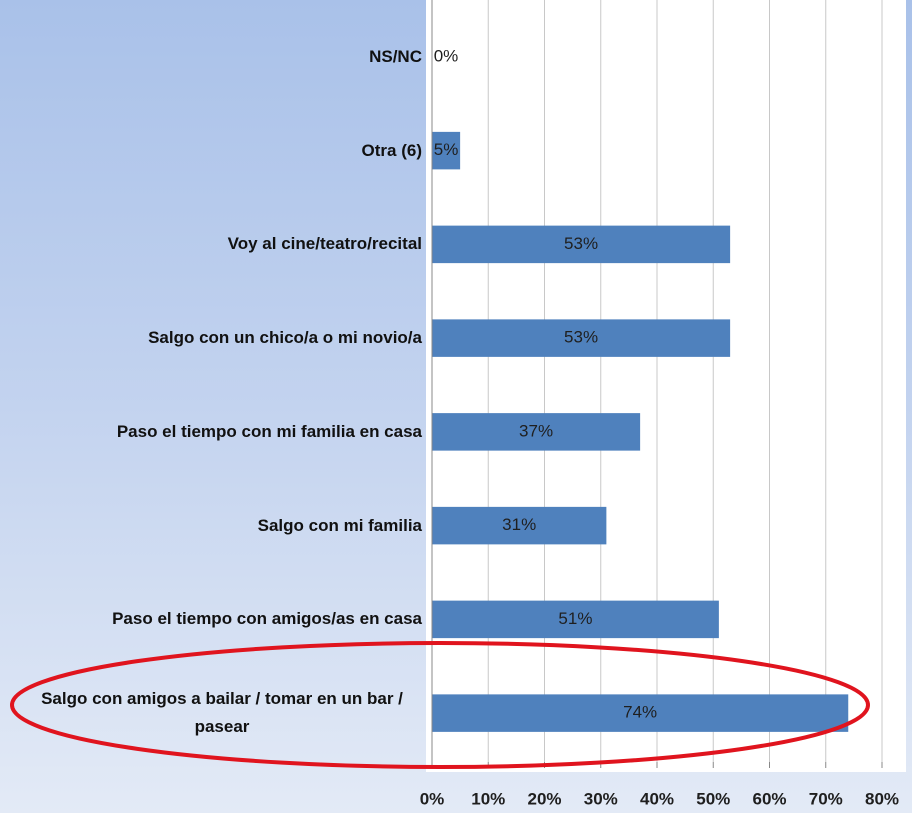 This screenshot has height=813, width=912. Describe the element at coordinates (601, 798) in the screenshot. I see `x-tick-label: 30%` at that location.